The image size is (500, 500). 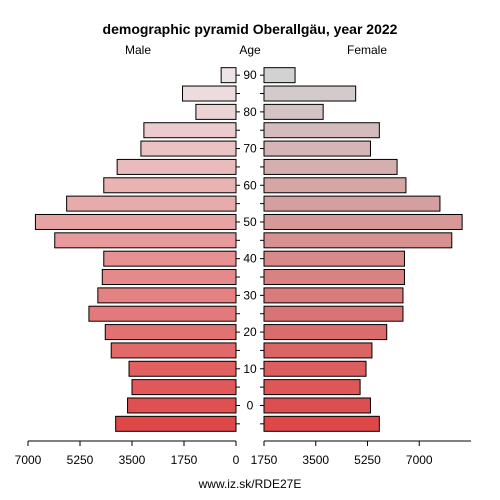 What do you see at coordinates (250, 295) in the screenshot?
I see `age-tick-label: 30` at bounding box center [250, 295].